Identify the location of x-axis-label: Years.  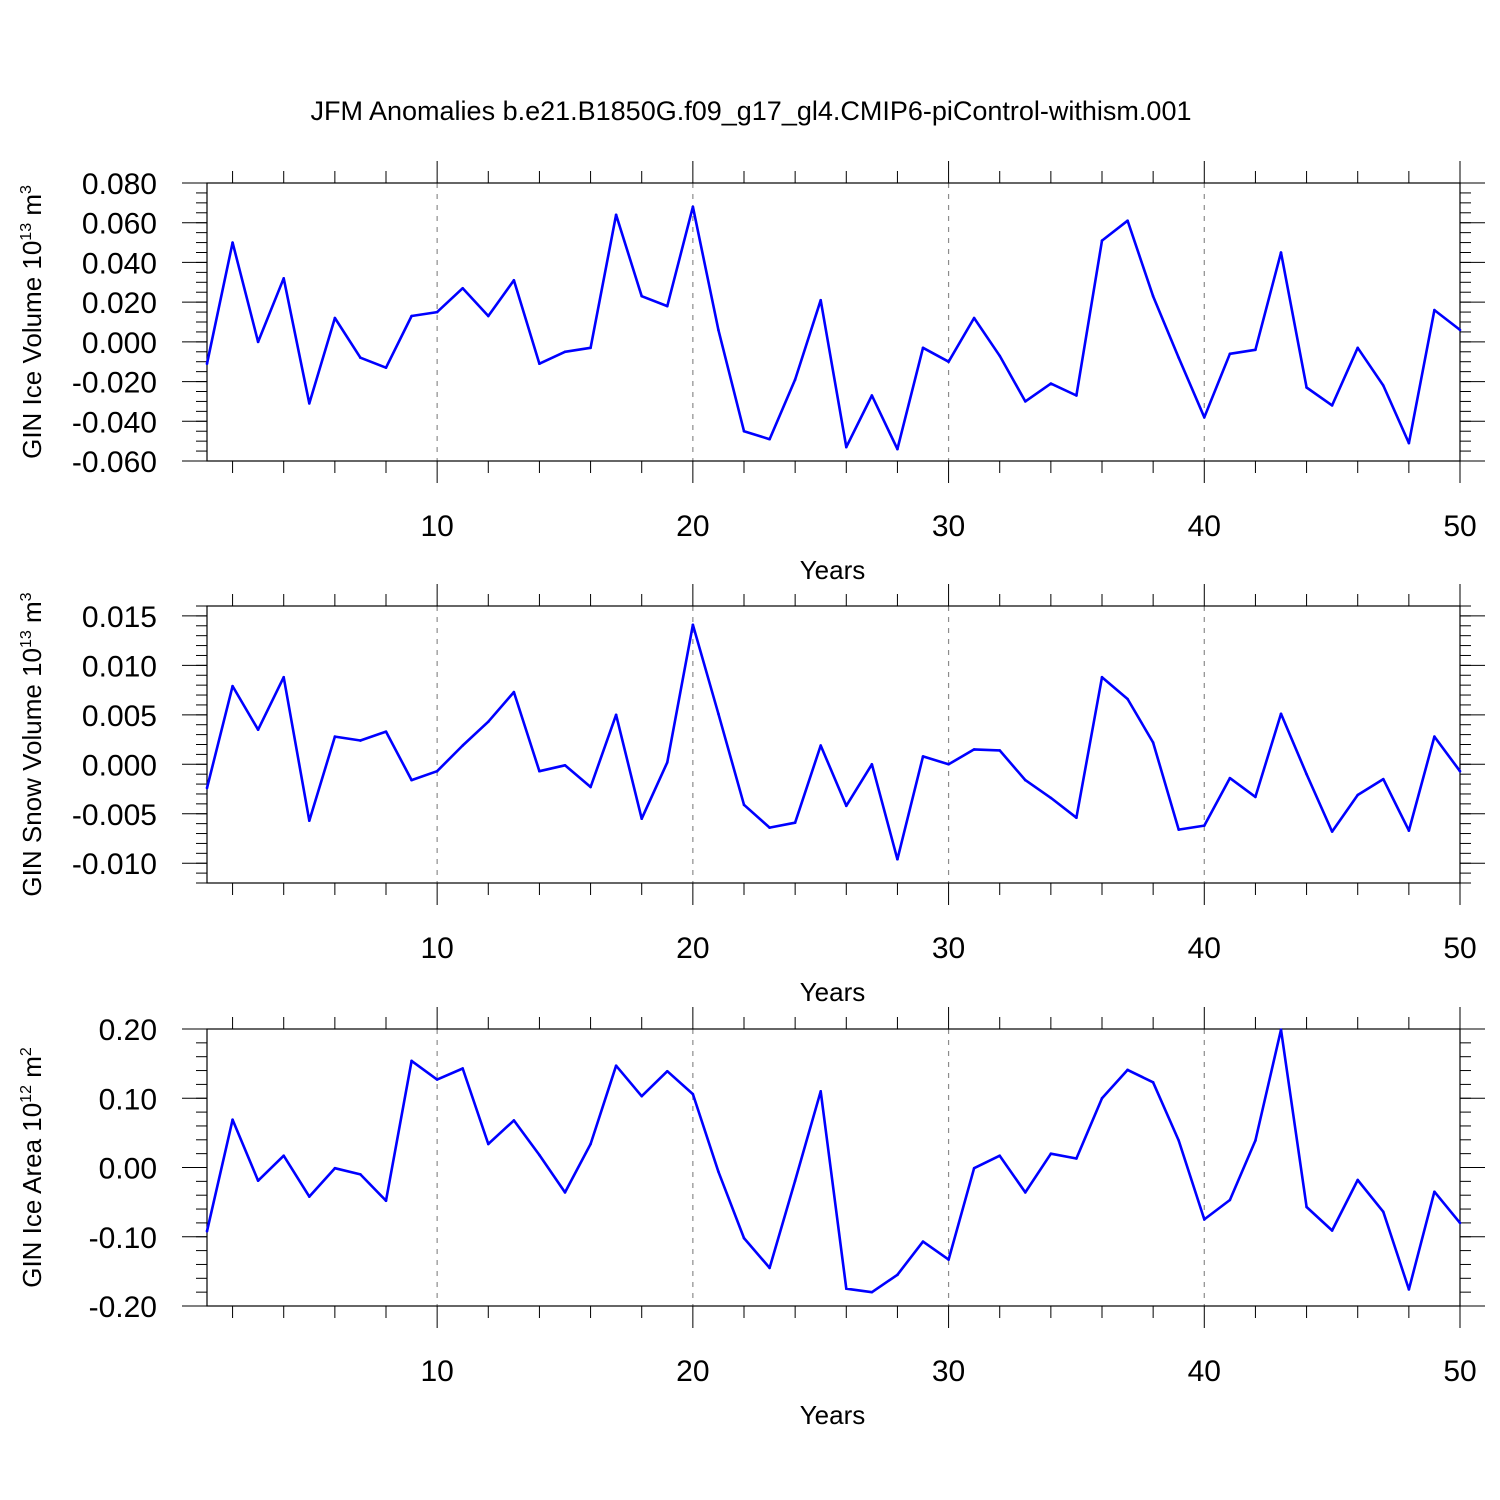
(833, 570).